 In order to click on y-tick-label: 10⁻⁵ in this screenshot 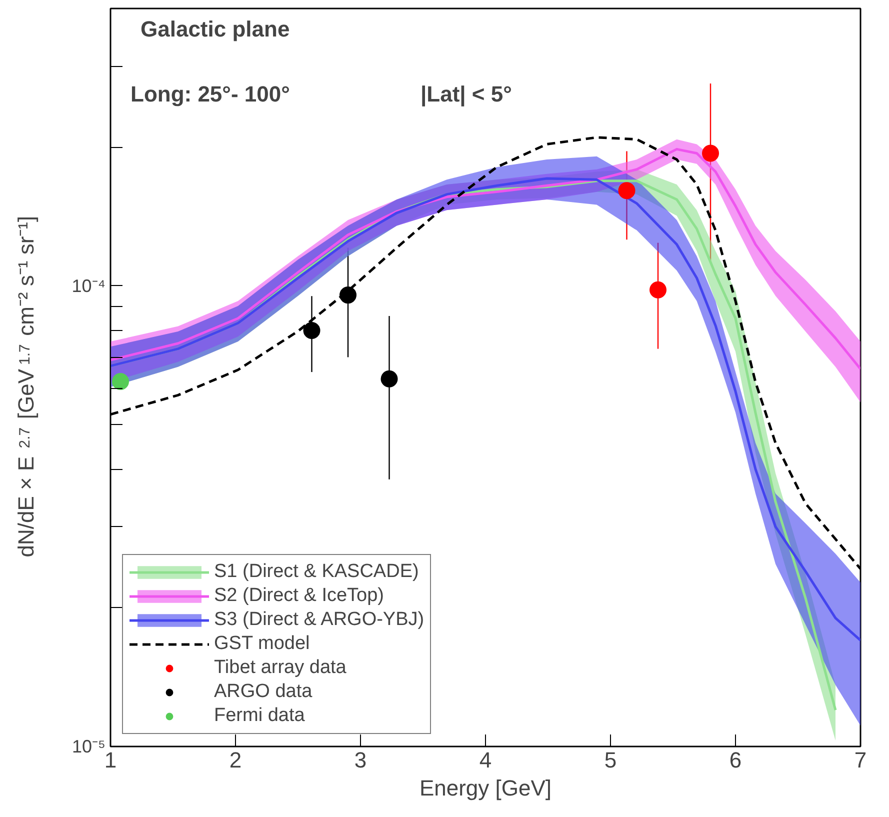, I will do `click(89, 746)`.